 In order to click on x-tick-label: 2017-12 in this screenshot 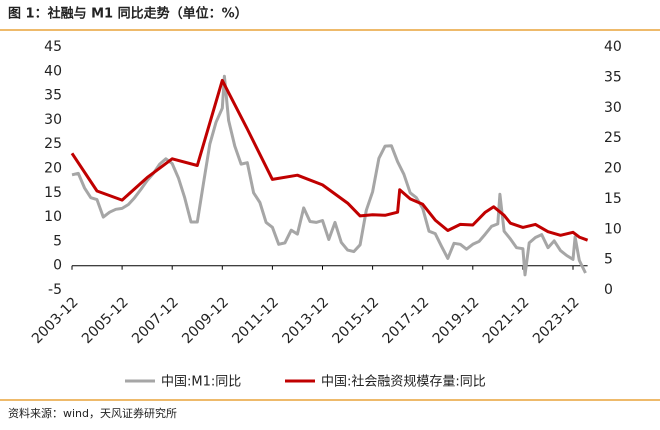, I will do `click(406, 320)`.